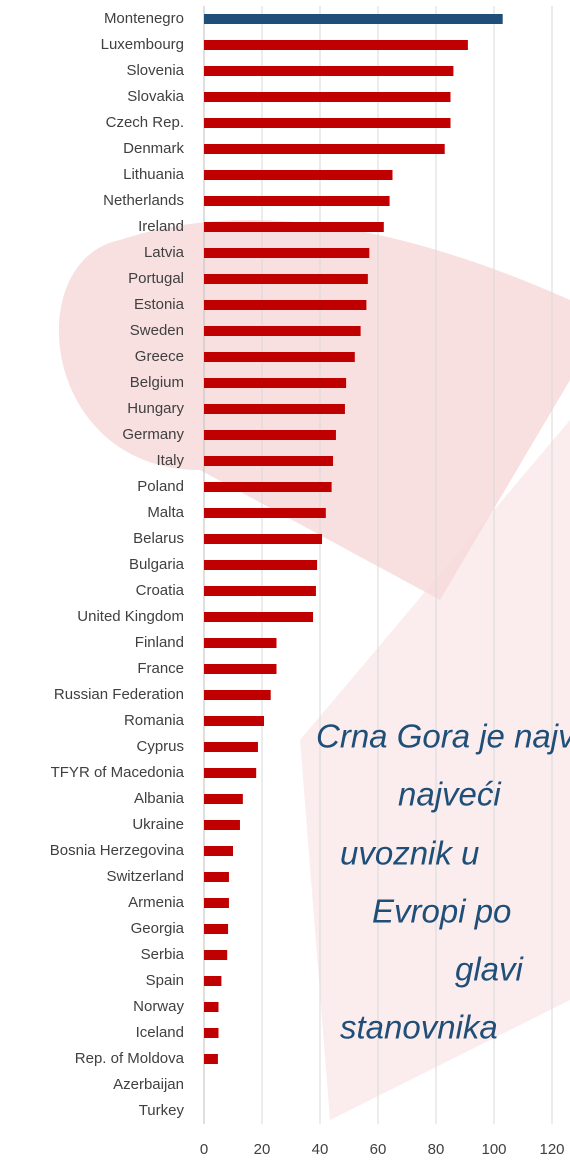 The width and height of the screenshot is (570, 1161). I want to click on y-tick-label: Croatia, so click(160, 590).